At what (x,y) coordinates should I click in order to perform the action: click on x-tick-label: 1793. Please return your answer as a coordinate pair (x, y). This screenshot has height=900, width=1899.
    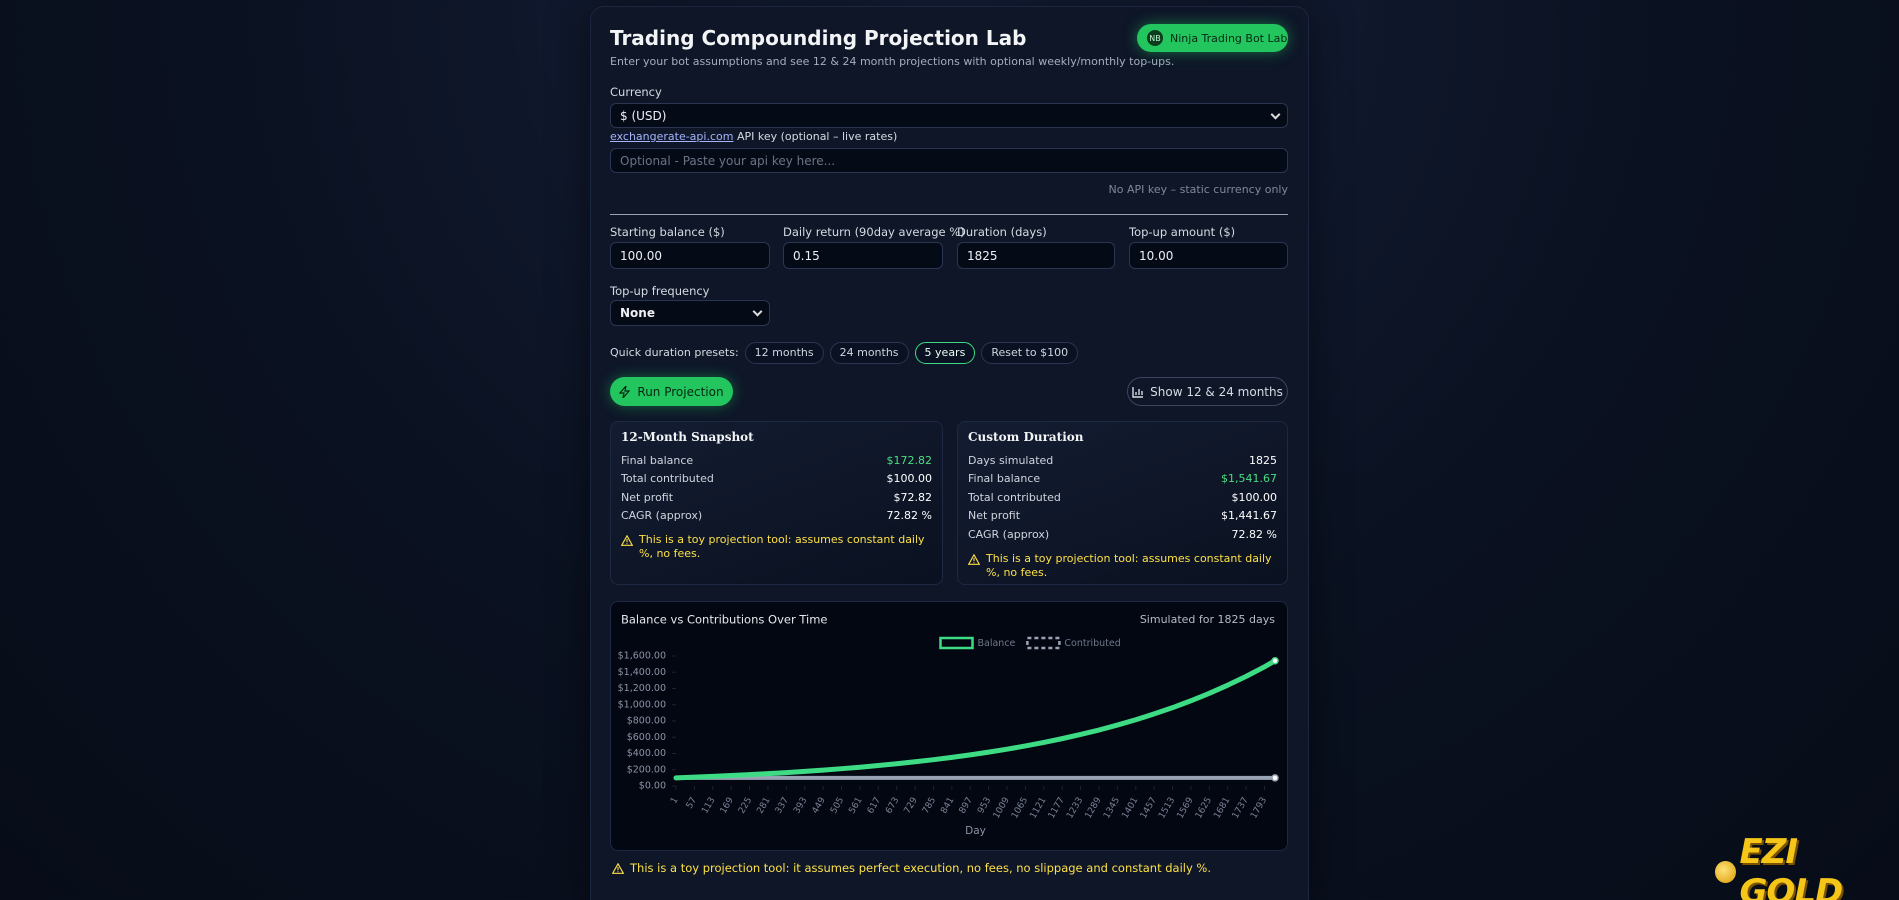
    Looking at the image, I should click on (1259, 808).